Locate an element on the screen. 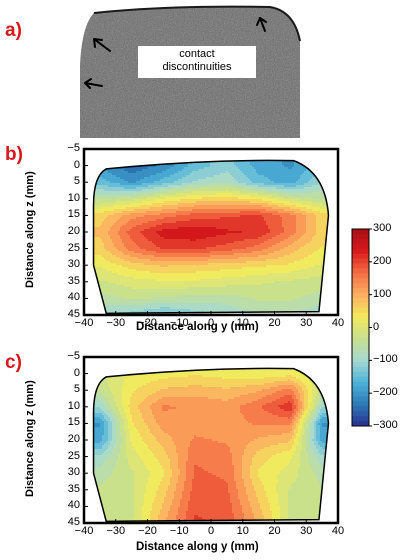 This screenshot has height=560, width=409. panel-letter-b: b) is located at coordinates (14, 155).